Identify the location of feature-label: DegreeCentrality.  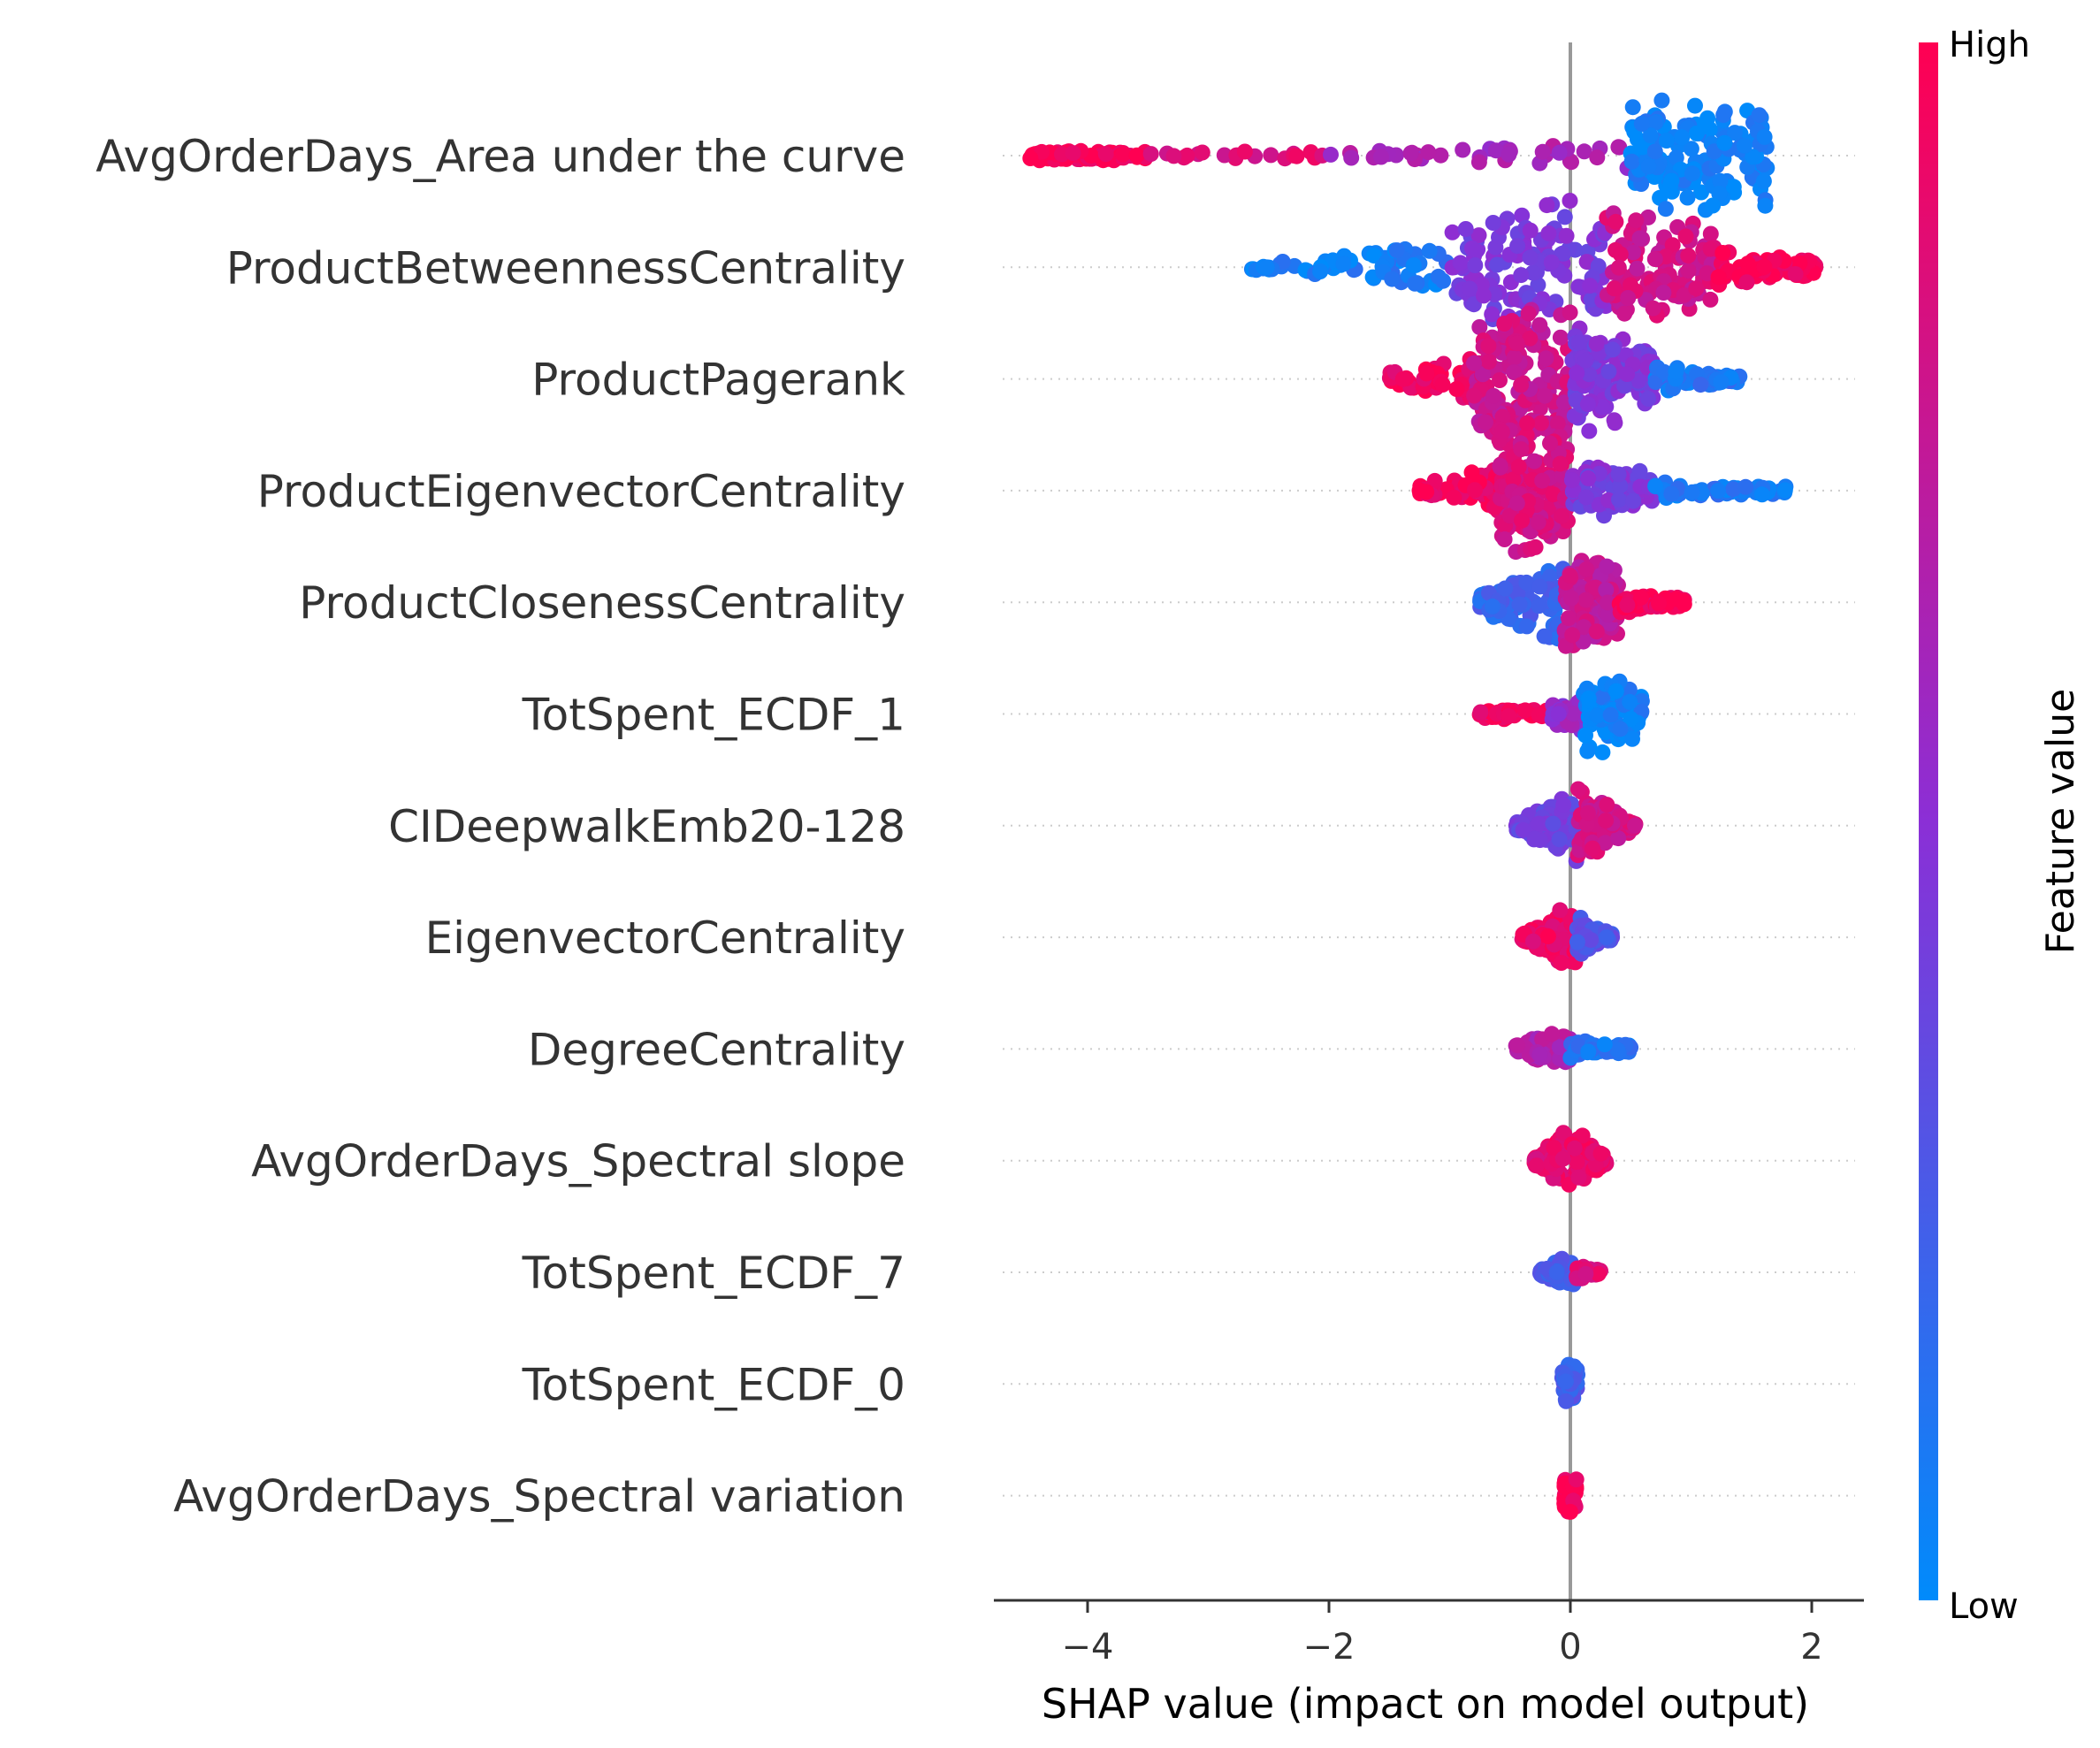
(716, 1049).